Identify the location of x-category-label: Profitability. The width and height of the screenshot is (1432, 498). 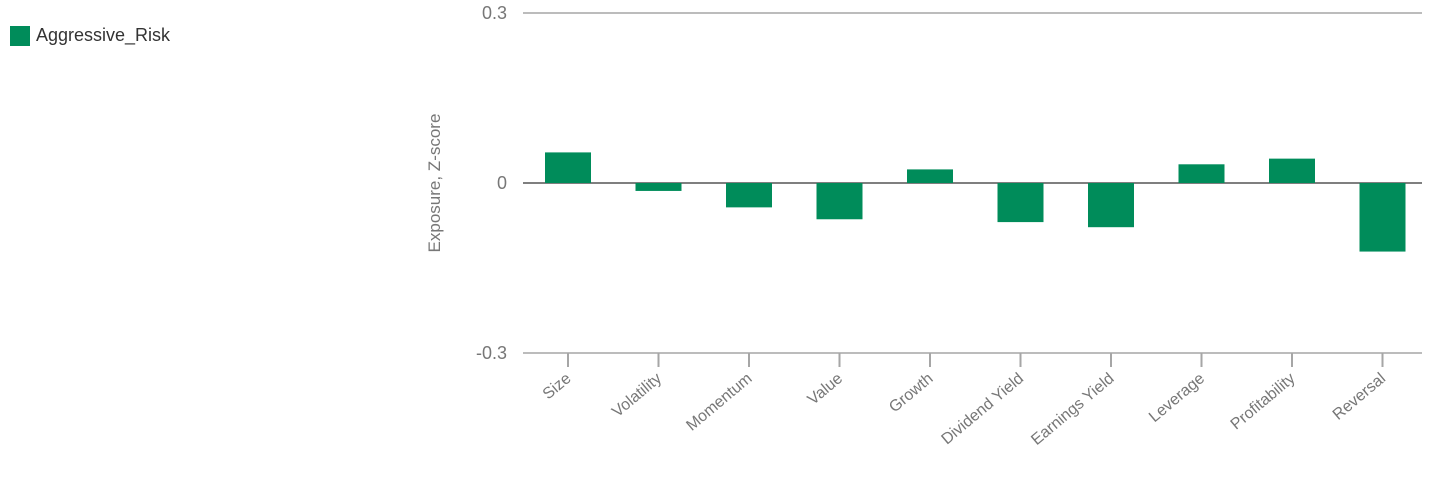
(1263, 401).